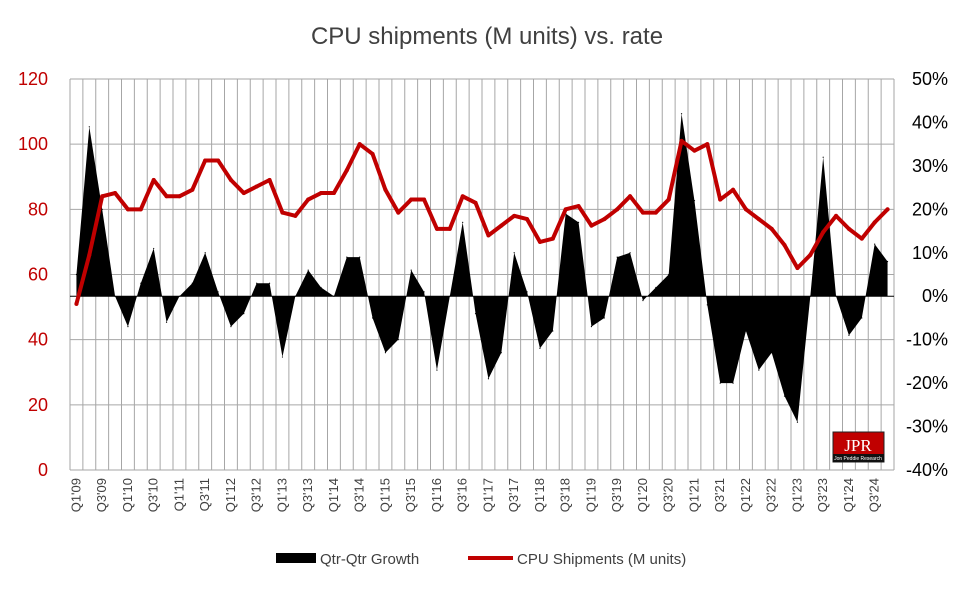 Image resolution: width=974 pixels, height=589 pixels. What do you see at coordinates (930, 79) in the screenshot?
I see `right-tick-label: 50%` at bounding box center [930, 79].